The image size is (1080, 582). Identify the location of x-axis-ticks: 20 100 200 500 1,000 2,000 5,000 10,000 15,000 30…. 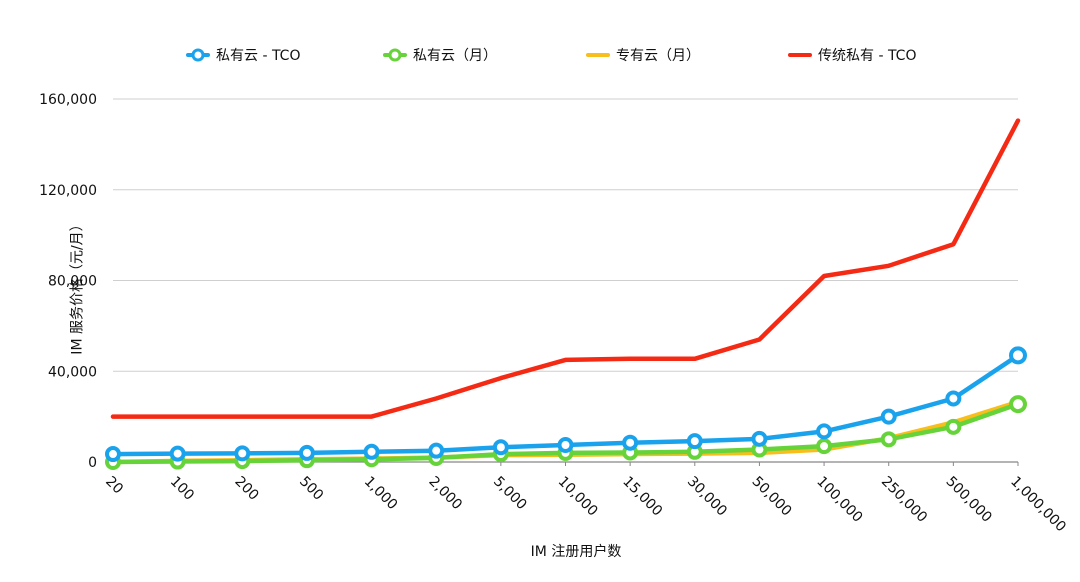
(585, 498).